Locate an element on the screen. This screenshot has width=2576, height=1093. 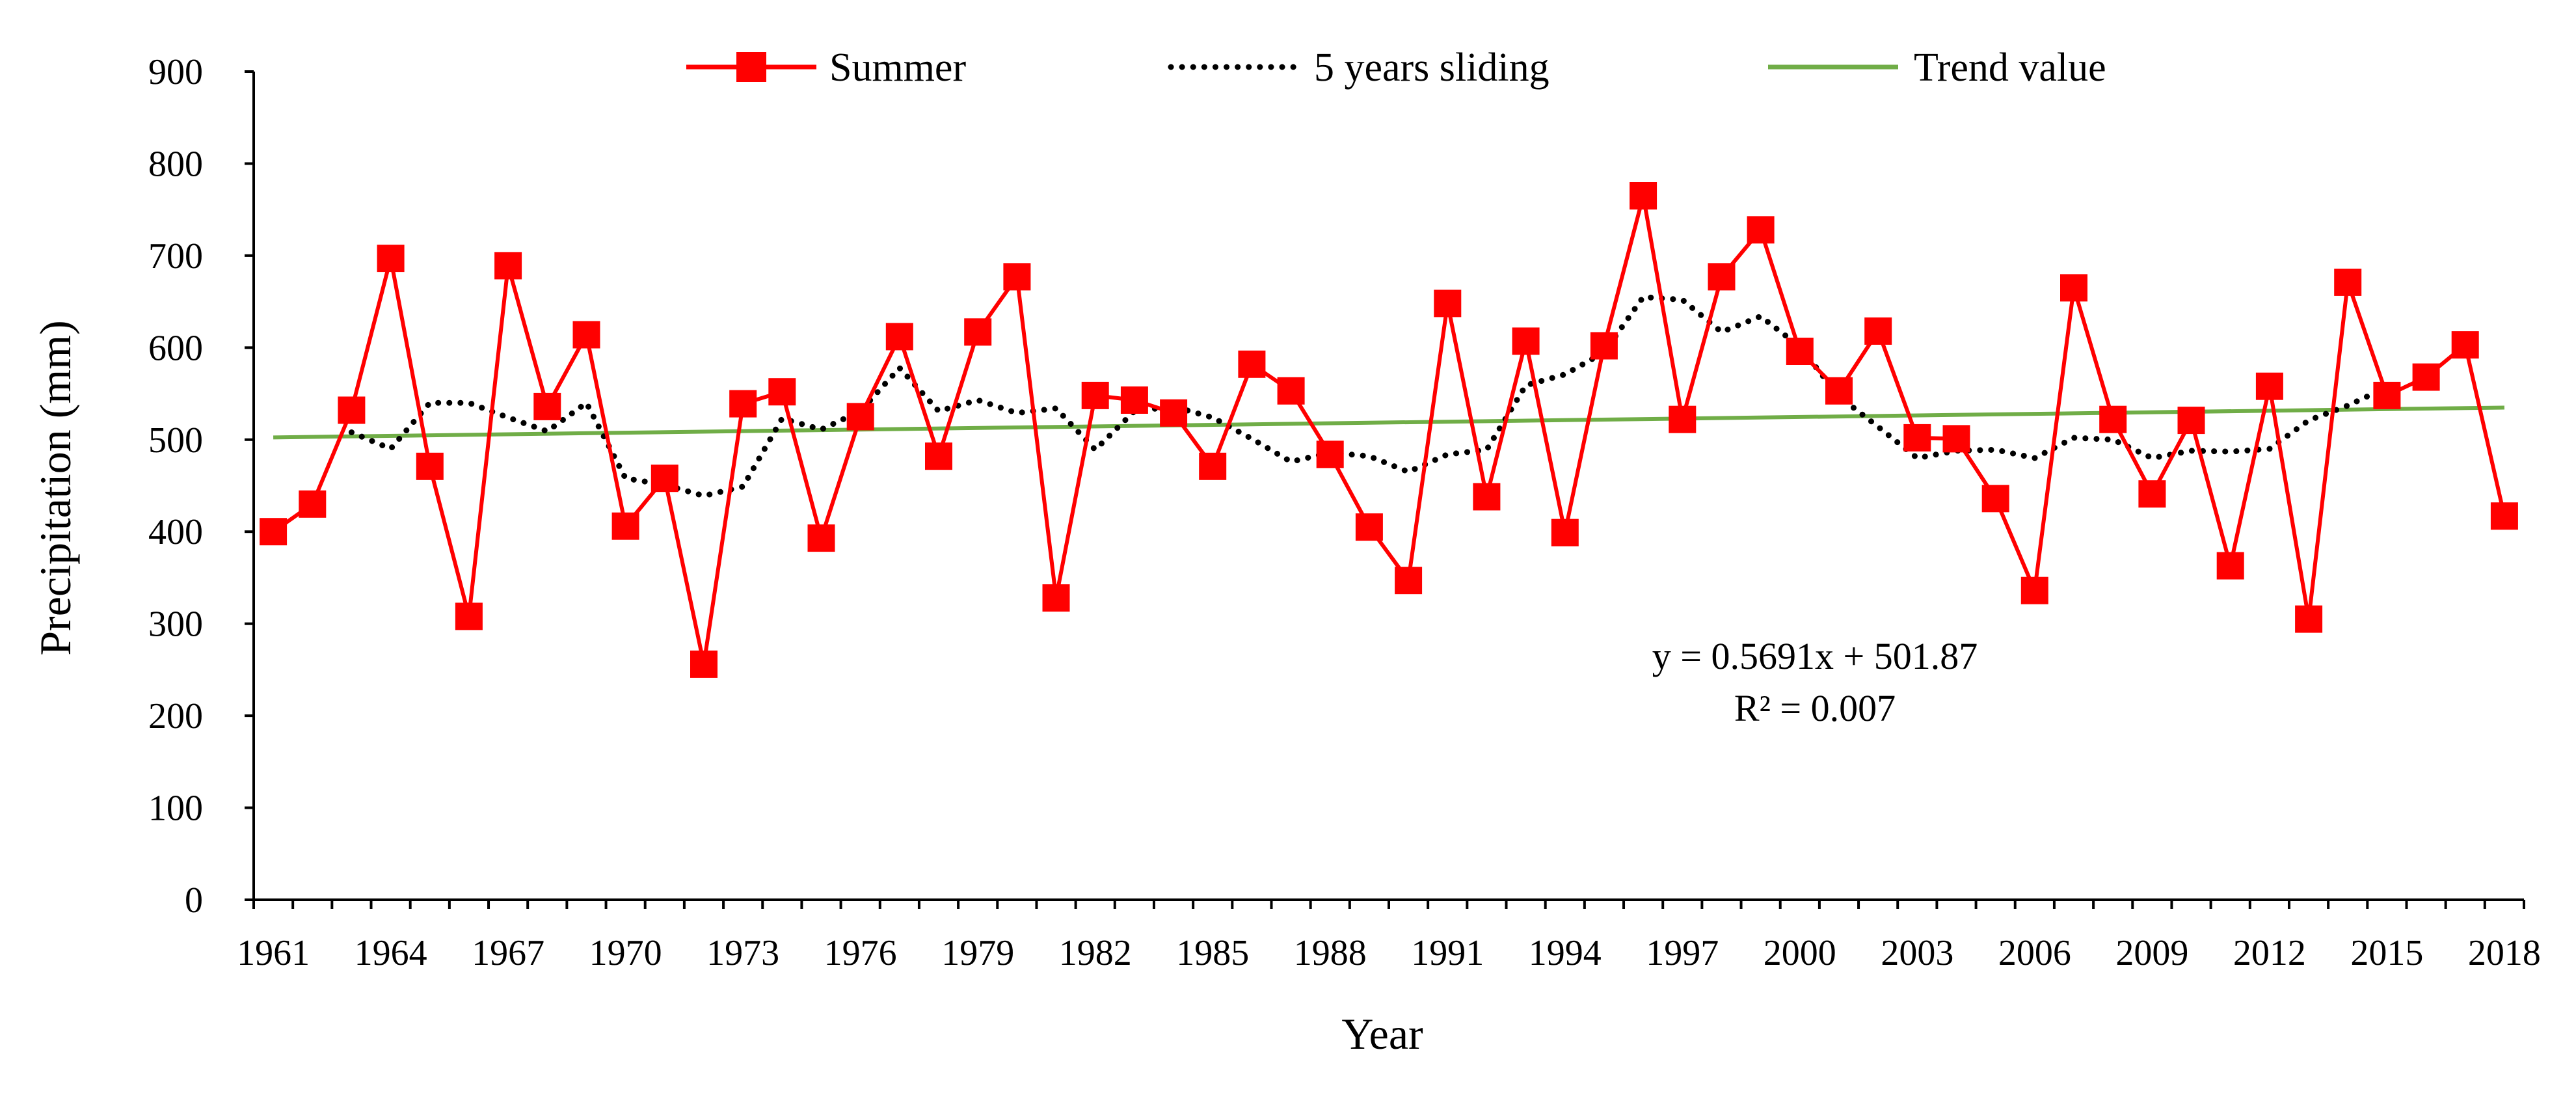
y-tick-label: 0 is located at coordinates (194, 901).